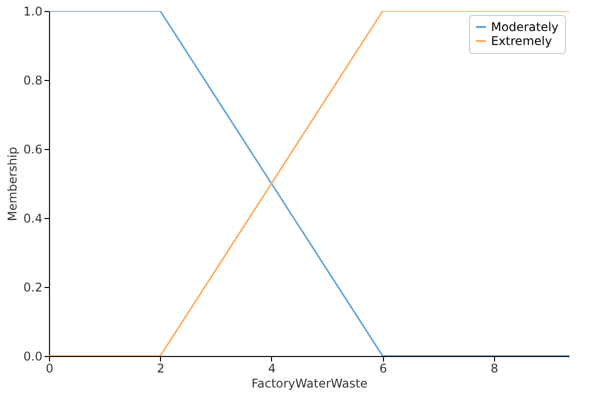  Describe the element at coordinates (160, 369) in the screenshot. I see `x-tick-label: 2` at that location.